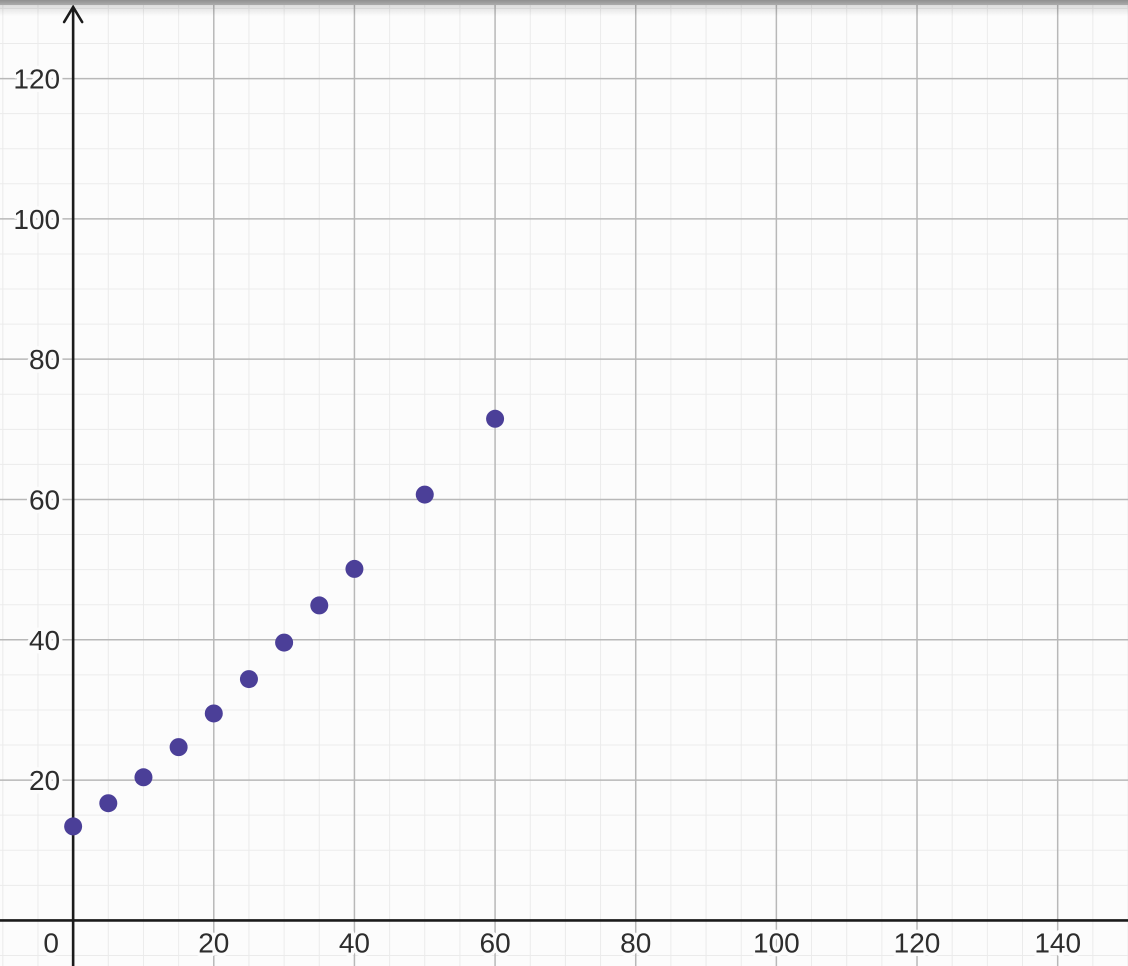 This screenshot has height=966, width=1128. What do you see at coordinates (51, 942) in the screenshot?
I see `x-tick-label: 0` at bounding box center [51, 942].